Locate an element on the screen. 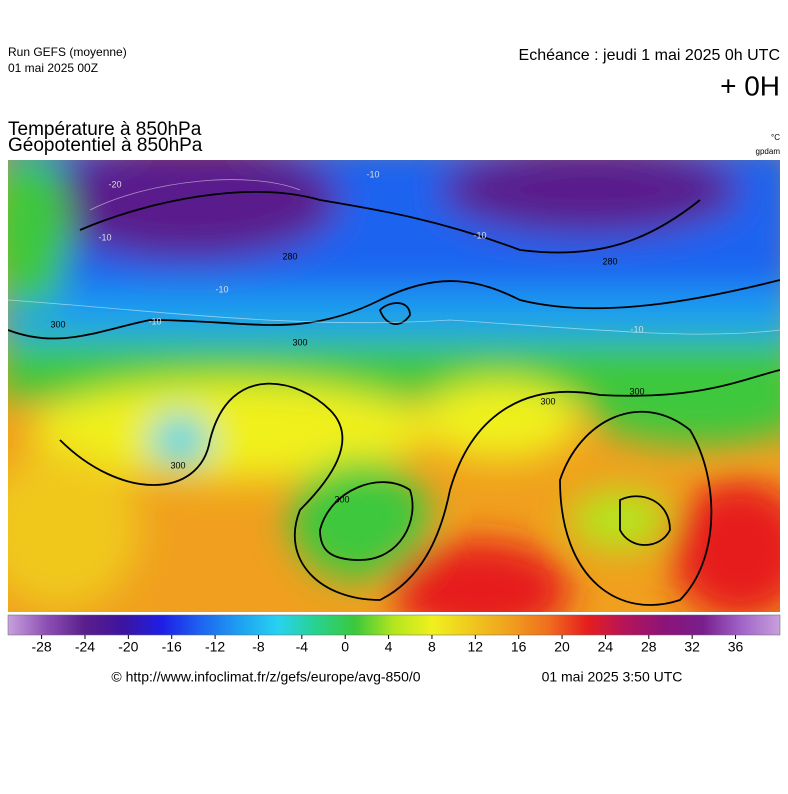  colorbar-tick-label: 12 is located at coordinates (476, 647).